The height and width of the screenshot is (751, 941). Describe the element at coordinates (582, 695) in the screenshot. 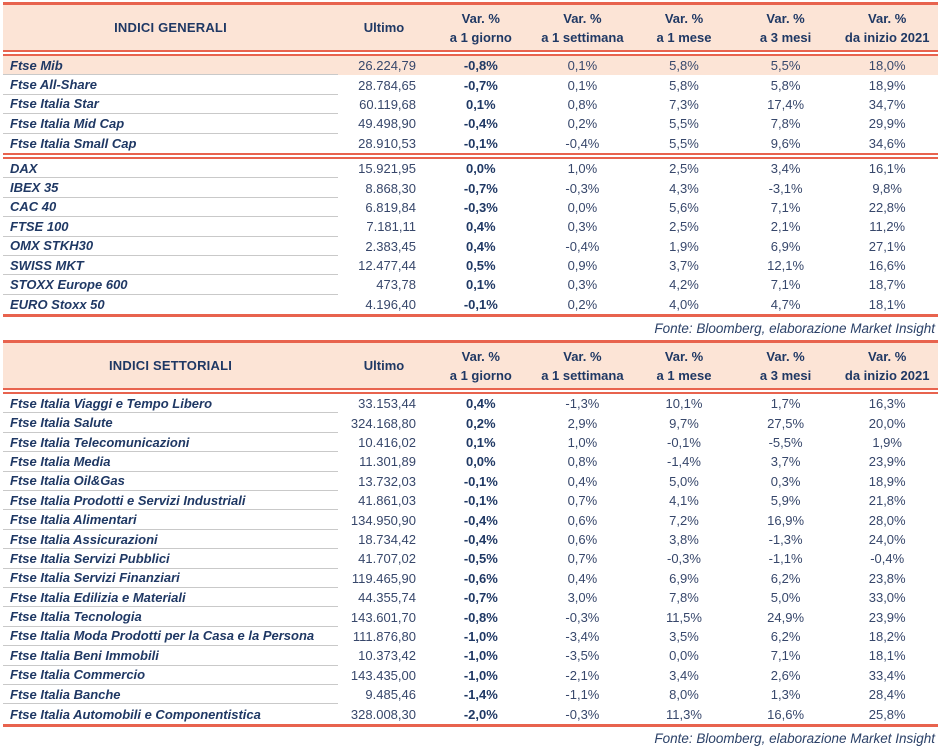

I see `var-1w-value: -1,1%` at that location.